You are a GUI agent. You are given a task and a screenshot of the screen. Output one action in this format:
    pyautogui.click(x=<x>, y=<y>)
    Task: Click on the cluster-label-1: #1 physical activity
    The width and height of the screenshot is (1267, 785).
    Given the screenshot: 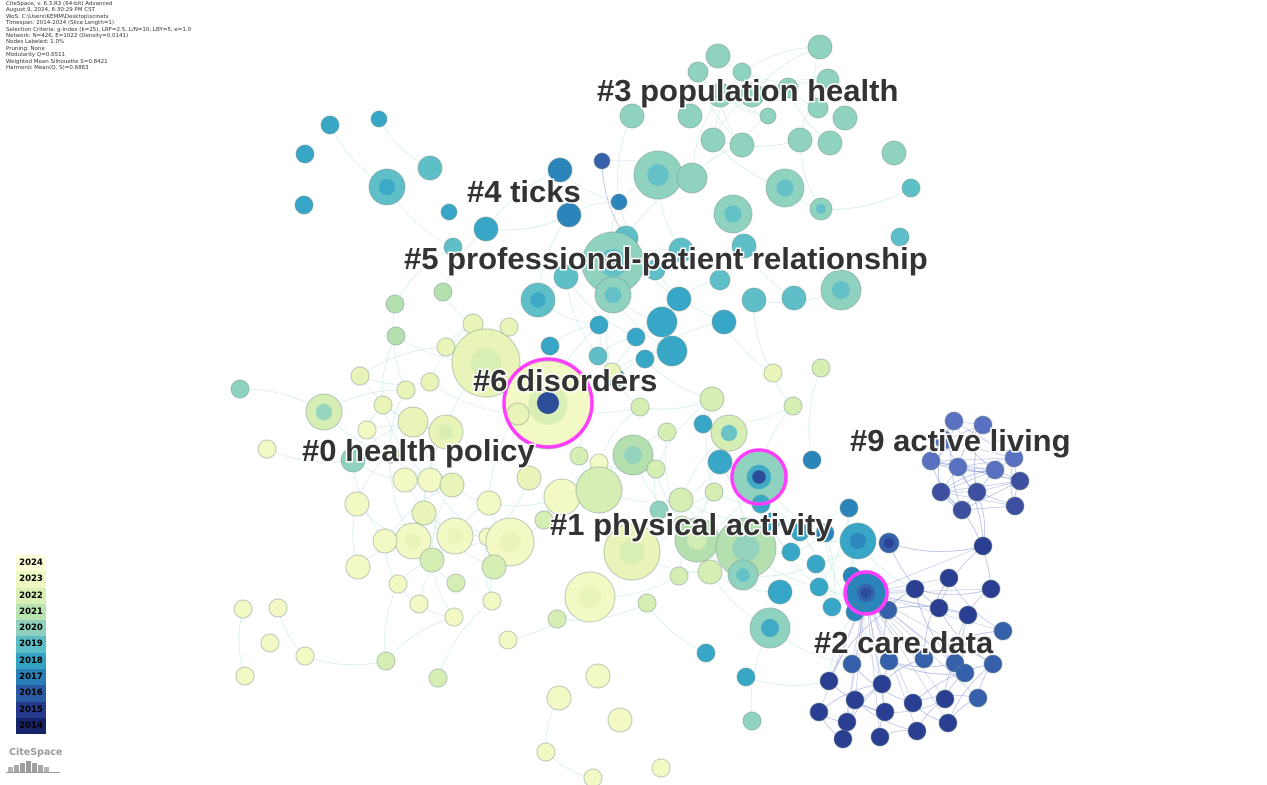 What is the action you would take?
    pyautogui.click(x=692, y=525)
    